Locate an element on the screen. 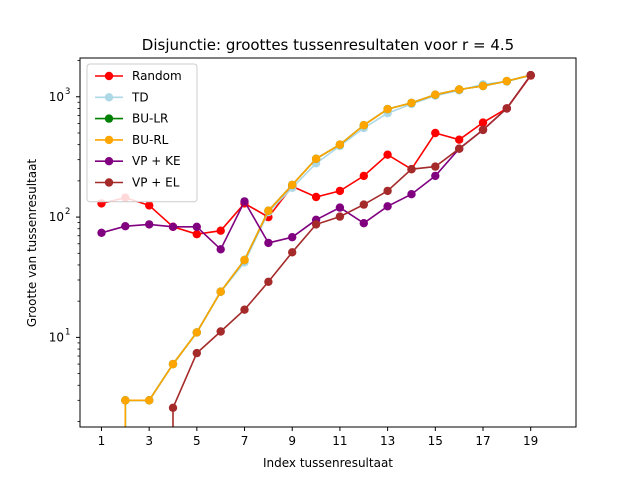  x-tick-label: 15 is located at coordinates (435, 441).